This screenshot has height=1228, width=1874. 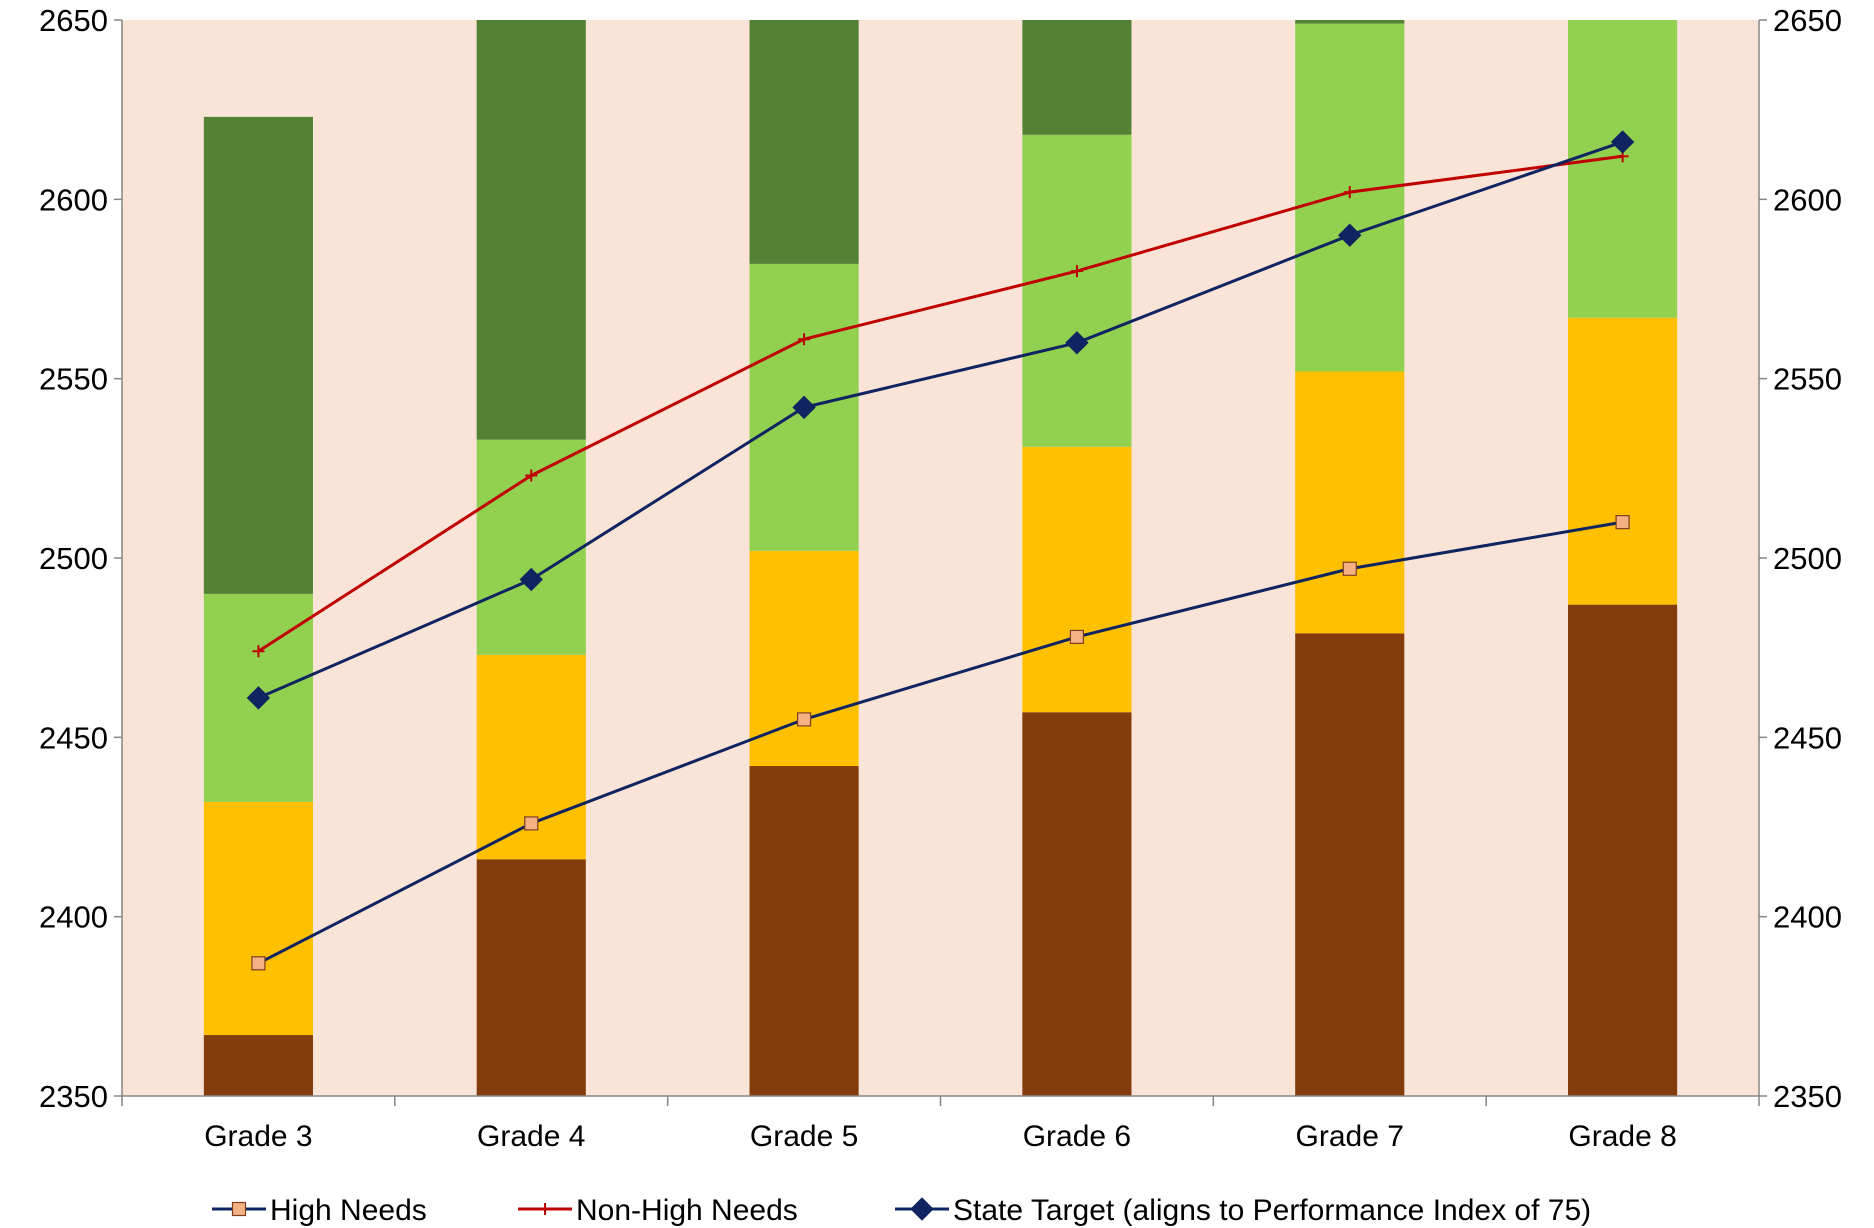 What do you see at coordinates (1807, 20) in the screenshot?
I see `y2-tick-label: 2650` at bounding box center [1807, 20].